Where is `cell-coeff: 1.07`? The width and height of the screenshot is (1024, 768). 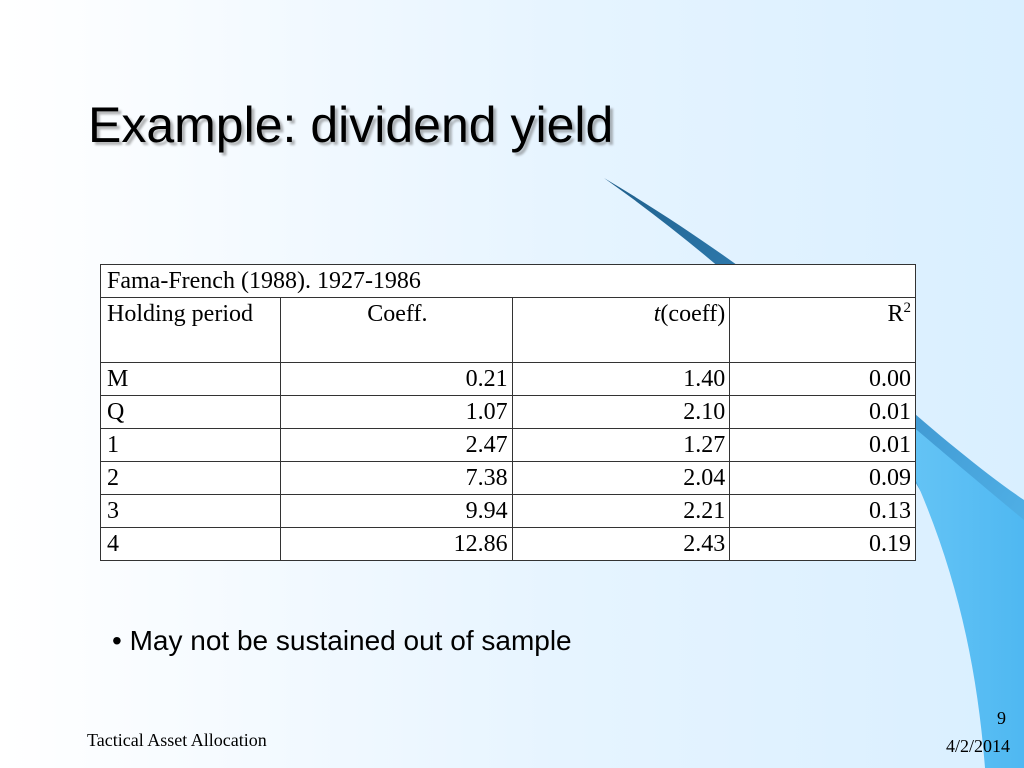 cell-coeff: 1.07 is located at coordinates (396, 412).